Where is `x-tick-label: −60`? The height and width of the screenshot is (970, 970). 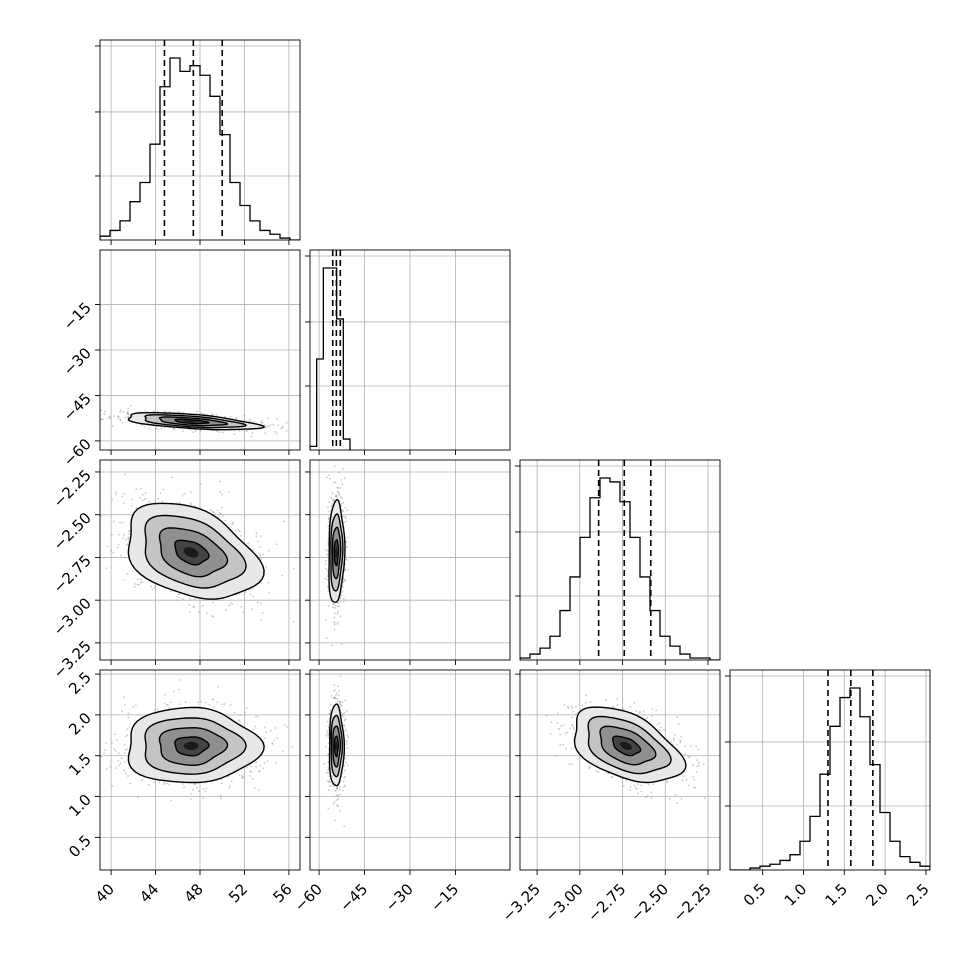 x-tick-label: −60 is located at coordinates (308, 897).